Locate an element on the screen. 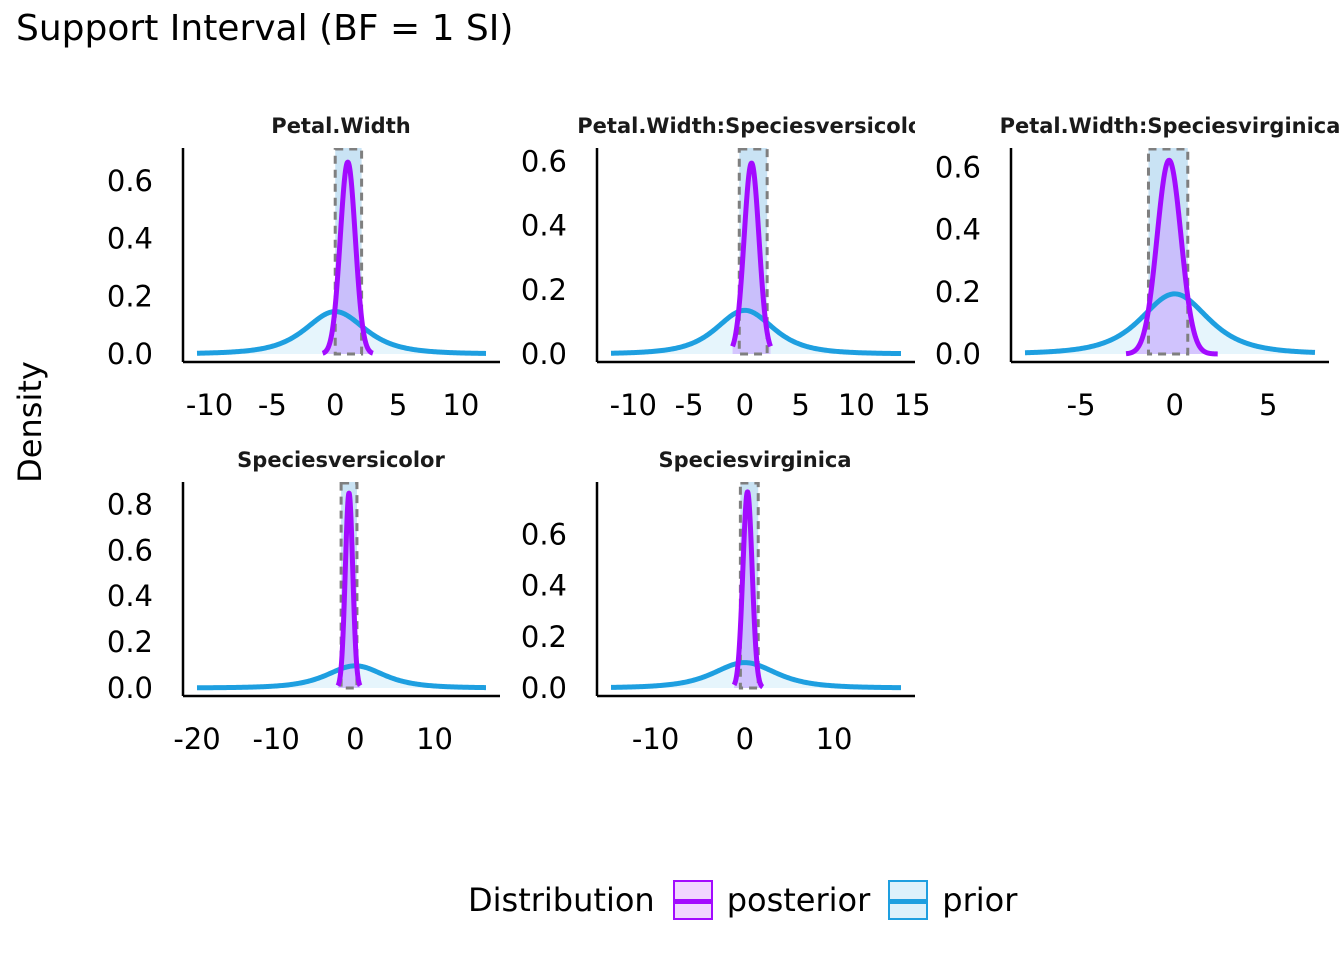  legend-key-posterior is located at coordinates (692, 900).